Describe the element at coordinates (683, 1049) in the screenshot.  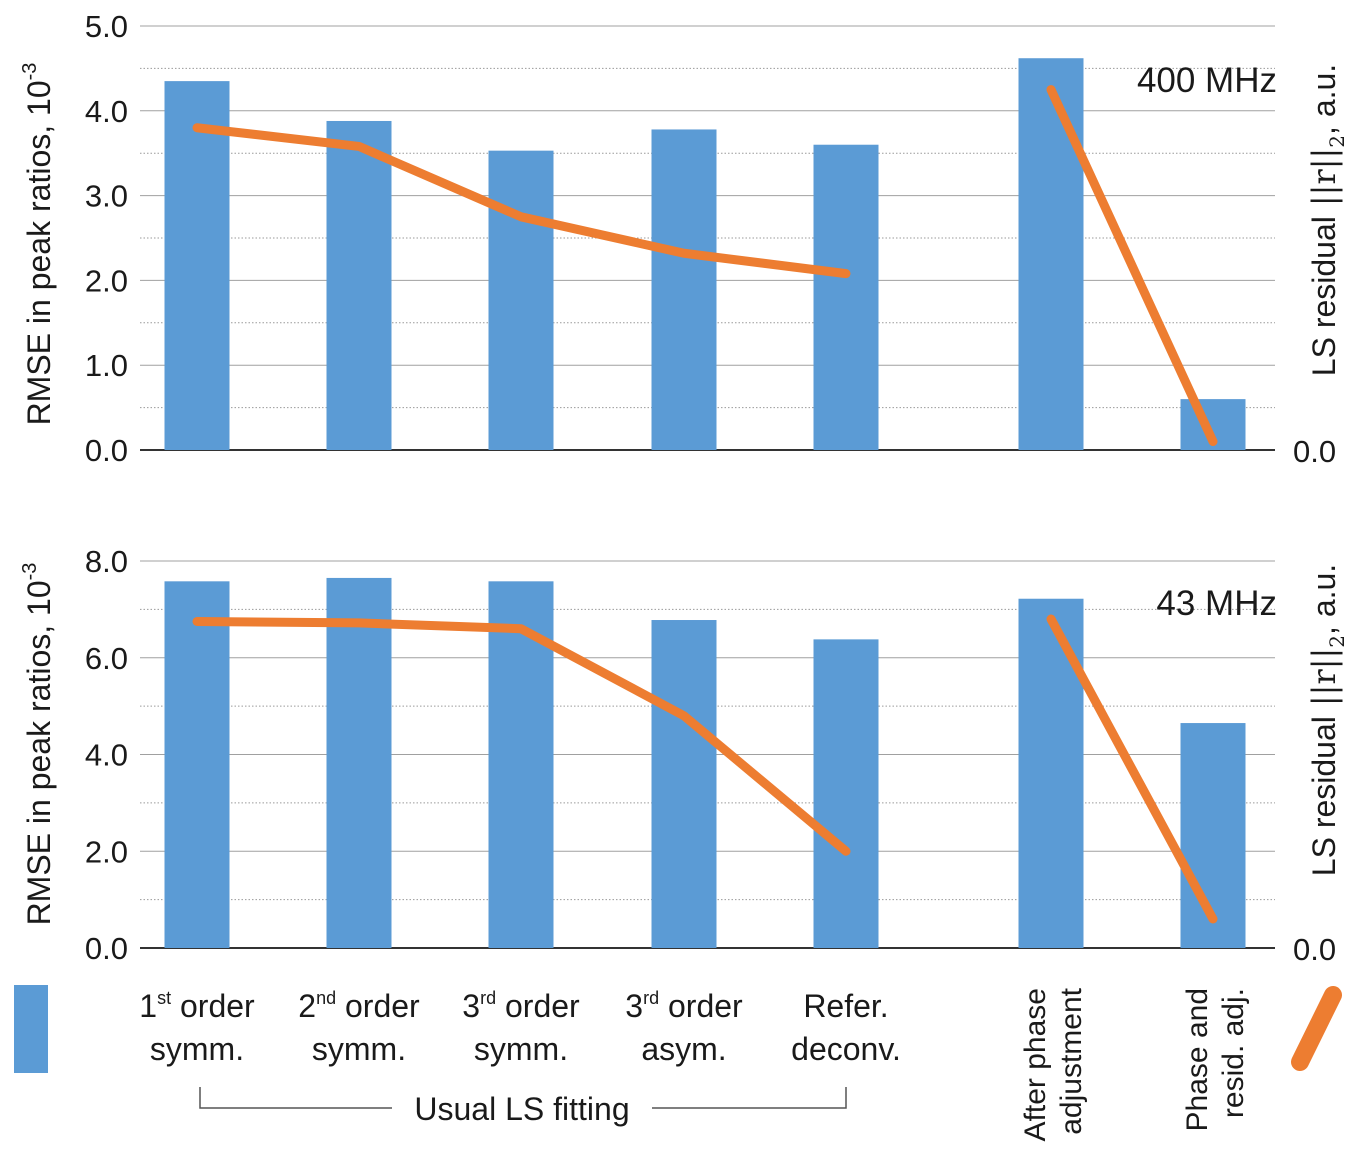
I see `x-tick-label-line2: asym.` at that location.